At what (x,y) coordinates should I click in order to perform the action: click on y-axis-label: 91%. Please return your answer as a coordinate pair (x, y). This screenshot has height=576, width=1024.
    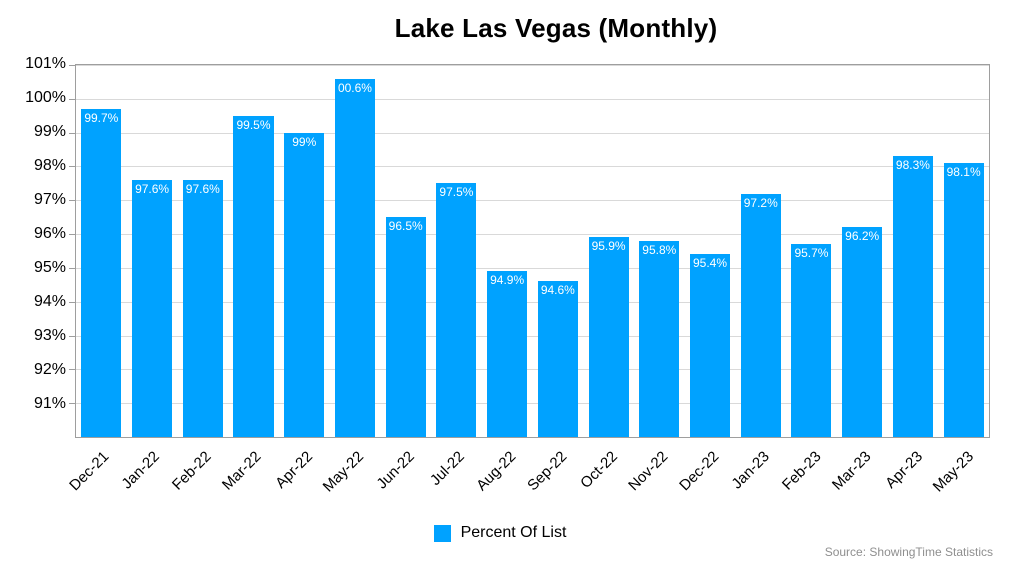
    Looking at the image, I should click on (49, 403).